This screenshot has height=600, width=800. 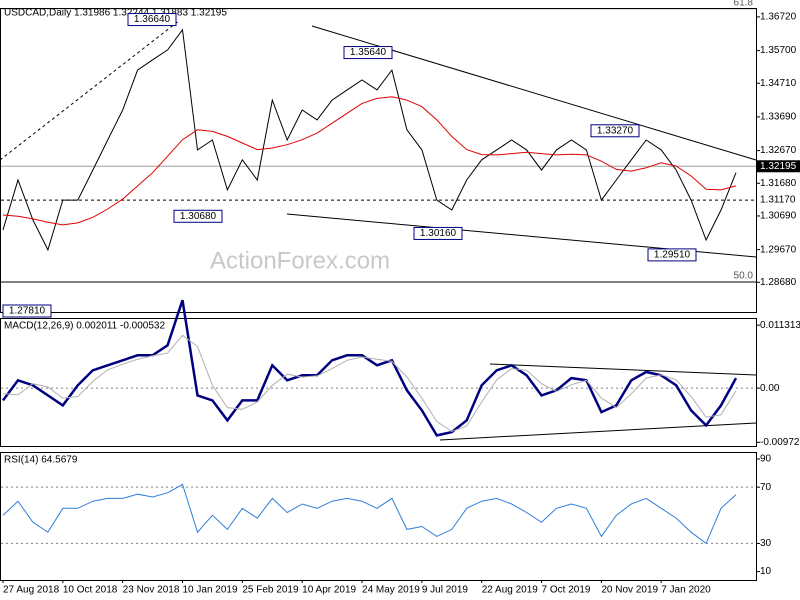 What do you see at coordinates (780, 325) in the screenshot?
I see `y-tick-label: 0.011313` at bounding box center [780, 325].